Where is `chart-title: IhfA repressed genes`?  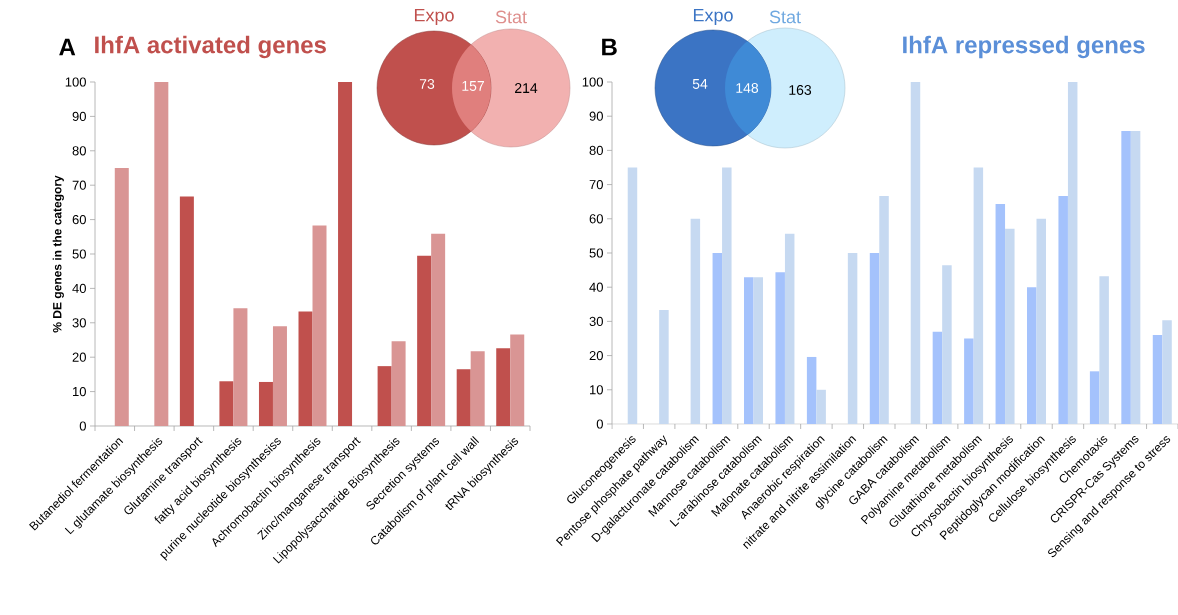 chart-title: IhfA repressed genes is located at coordinates (1024, 47).